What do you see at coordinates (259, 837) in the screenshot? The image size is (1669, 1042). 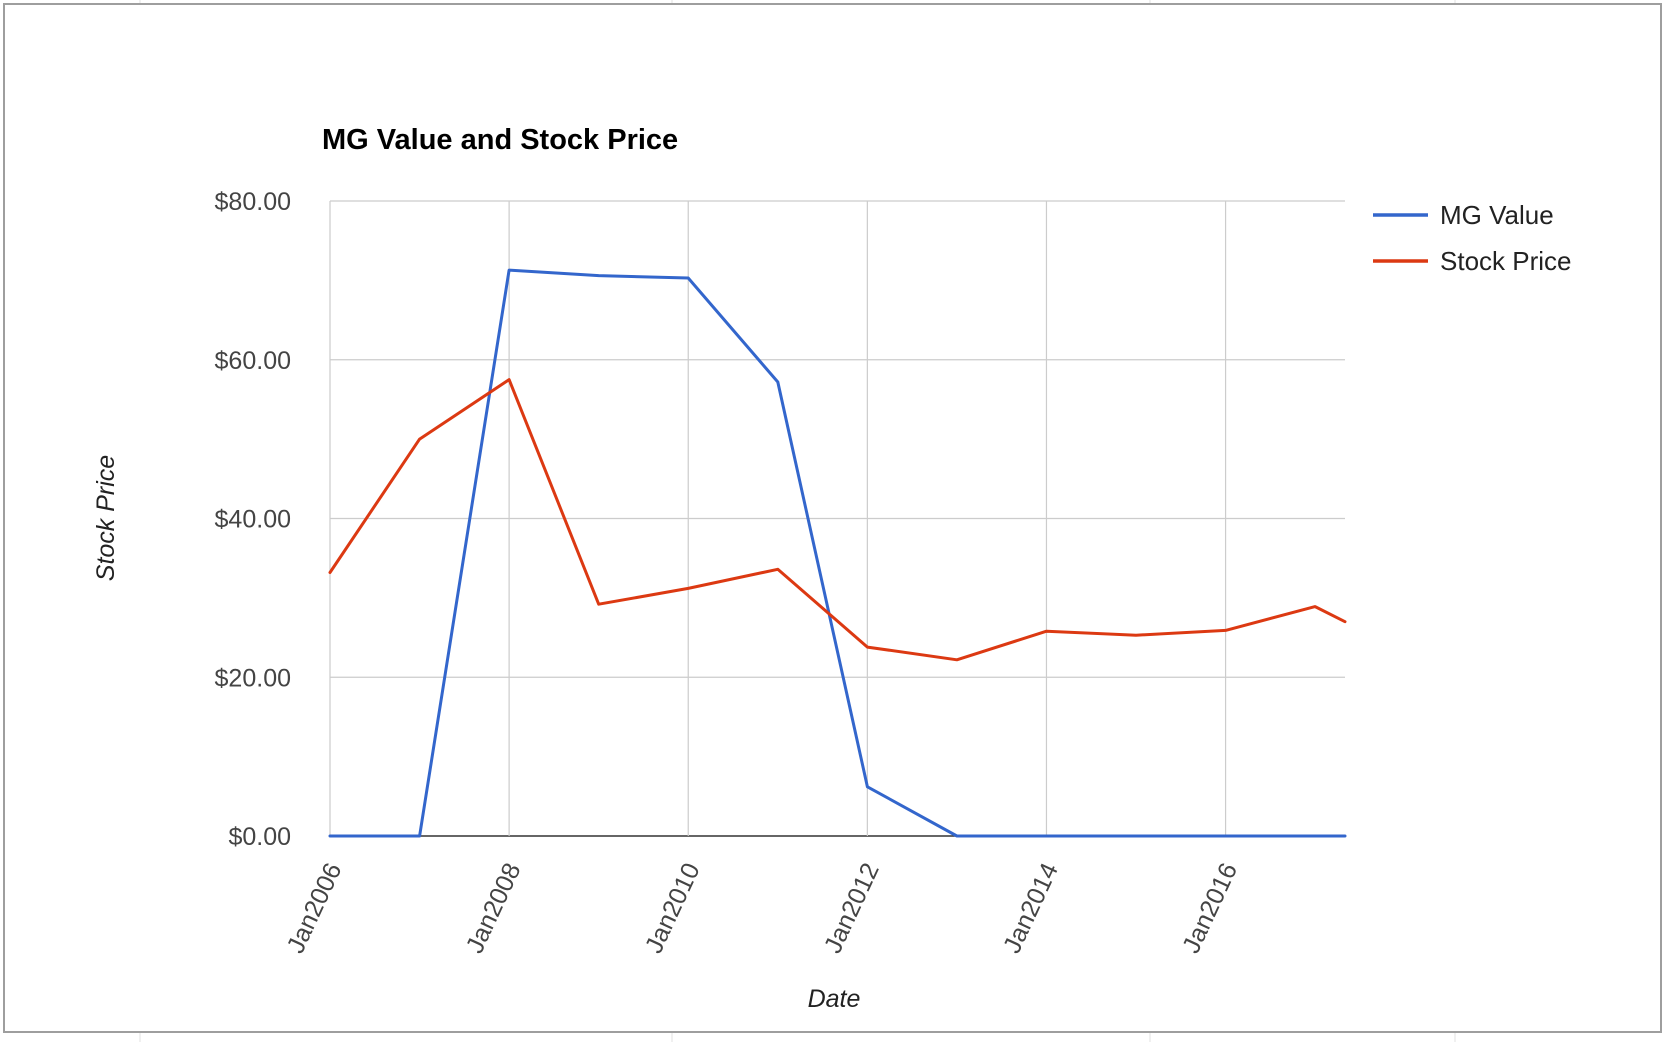 I see `y-tick-label: $0.00` at bounding box center [259, 837].